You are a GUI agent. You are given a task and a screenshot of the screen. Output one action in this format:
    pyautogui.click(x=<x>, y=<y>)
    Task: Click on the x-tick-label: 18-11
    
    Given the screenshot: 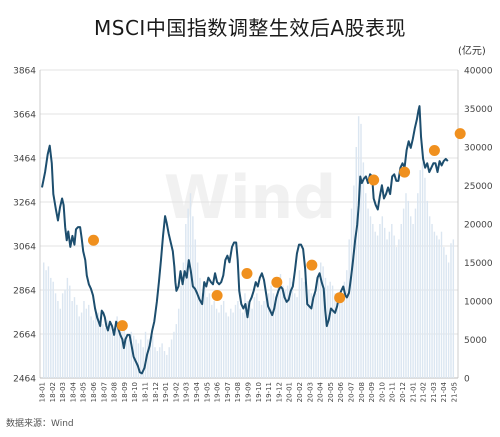 What is the action you would take?
    pyautogui.click(x=146, y=392)
    